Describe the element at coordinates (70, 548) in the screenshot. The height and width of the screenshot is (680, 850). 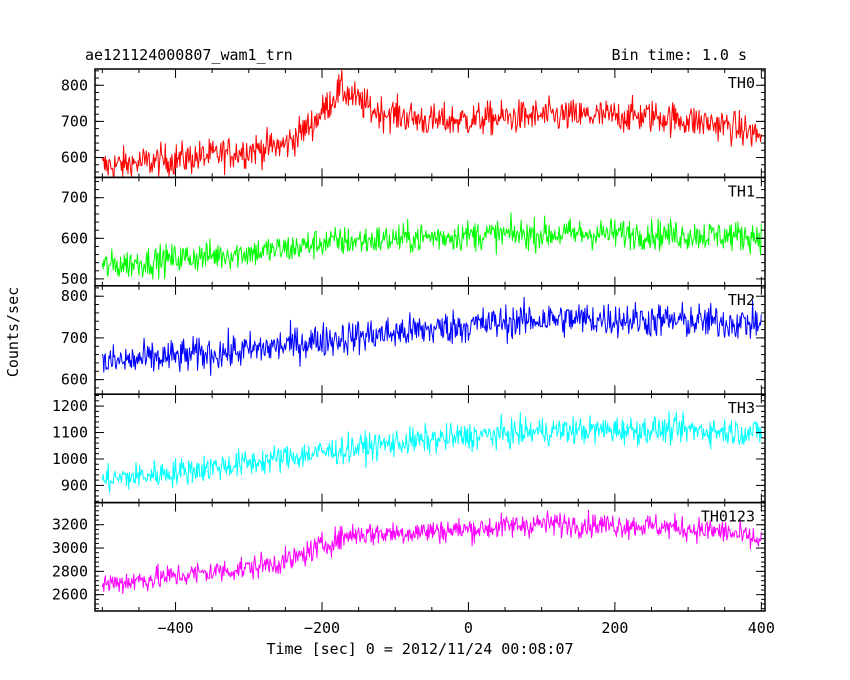
I see `y-tick-label: 3000` at that location.